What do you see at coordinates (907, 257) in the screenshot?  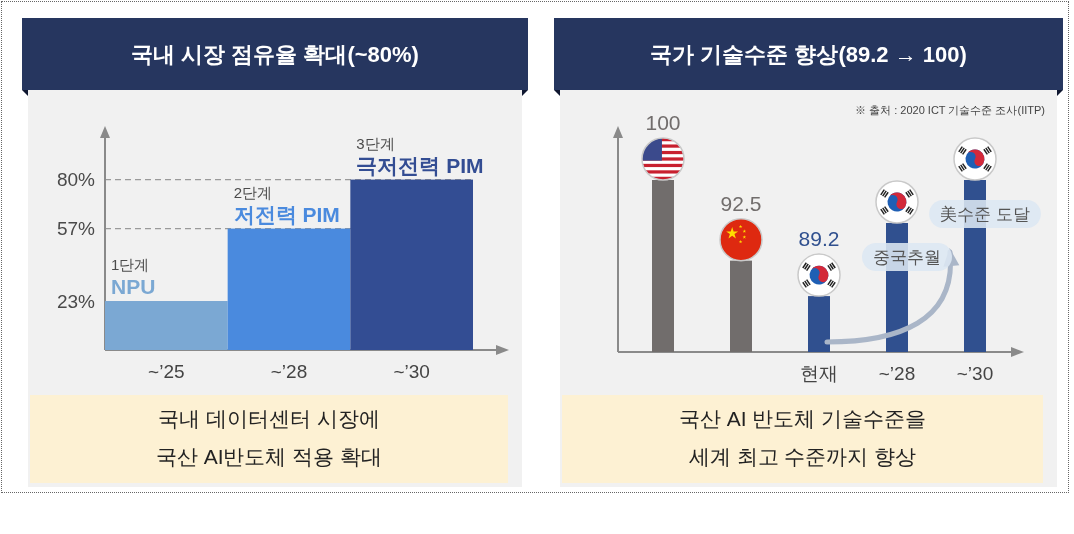 I see `annotation: 중국추월` at bounding box center [907, 257].